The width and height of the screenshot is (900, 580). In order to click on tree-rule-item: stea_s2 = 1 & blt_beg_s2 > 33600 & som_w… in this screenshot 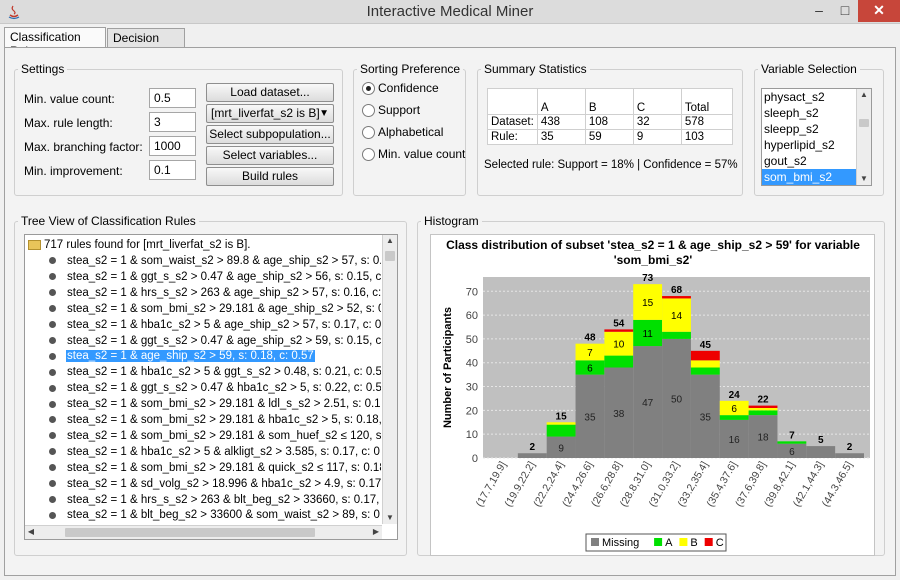, I will do `click(211, 515)`.